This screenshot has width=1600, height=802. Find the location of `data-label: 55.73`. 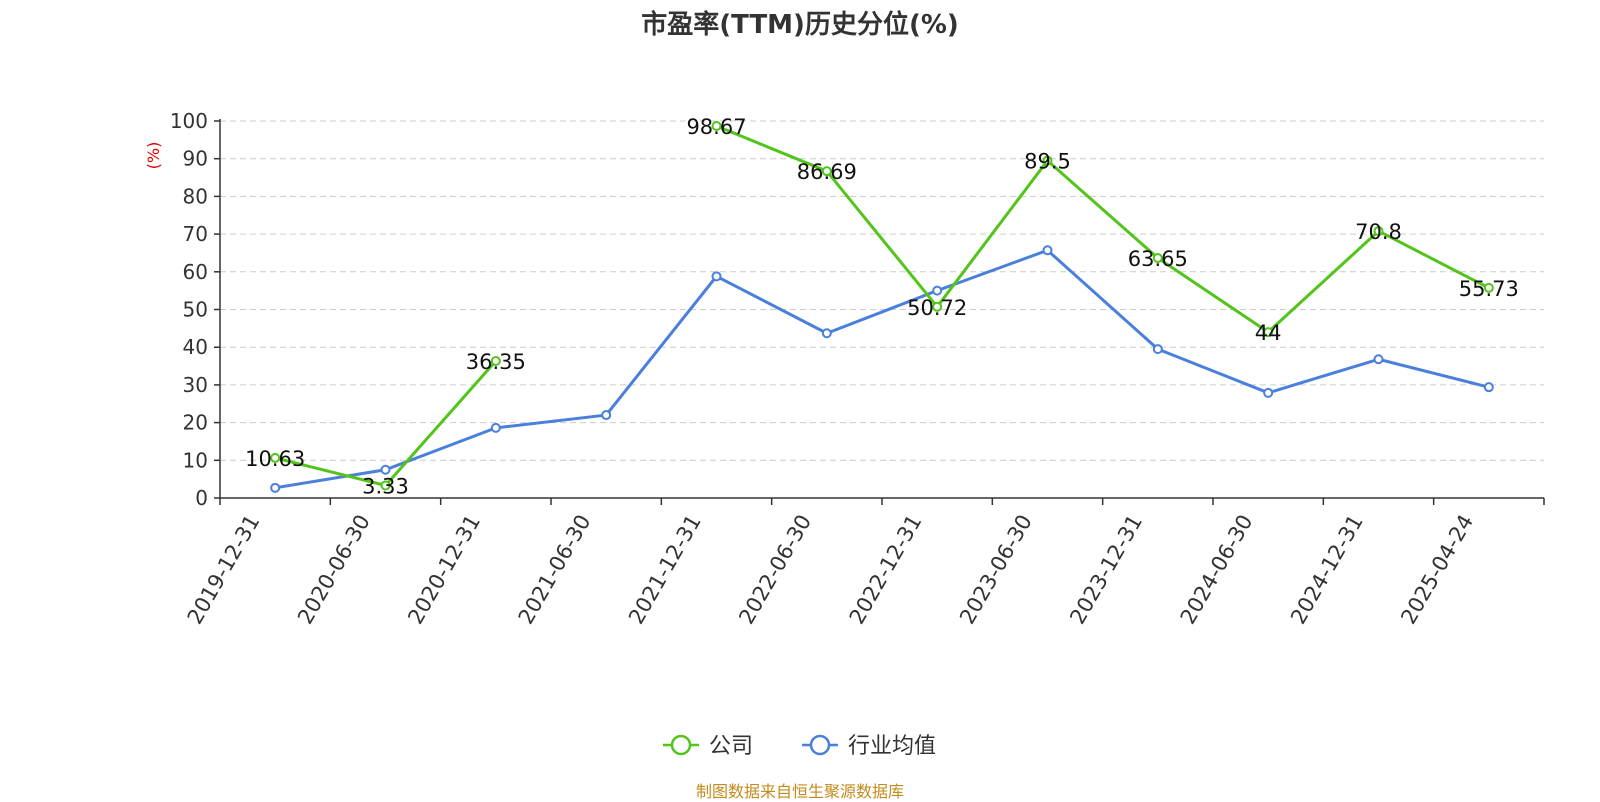

data-label: 55.73 is located at coordinates (1489, 289).